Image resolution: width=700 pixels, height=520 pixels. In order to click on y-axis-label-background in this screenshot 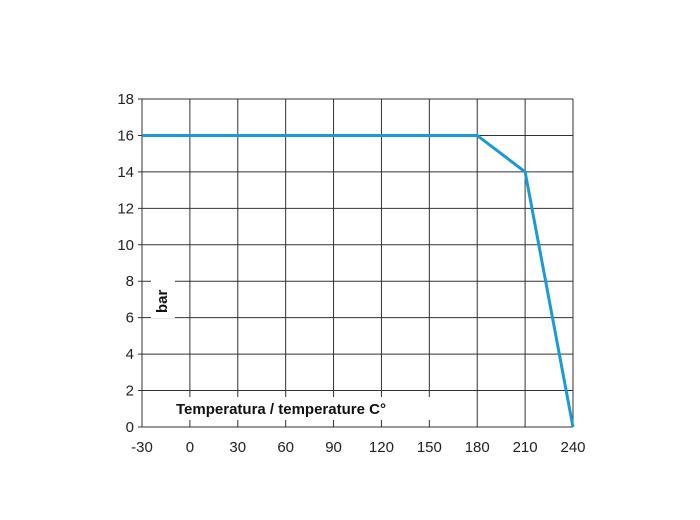, I will do `click(163, 299)`.